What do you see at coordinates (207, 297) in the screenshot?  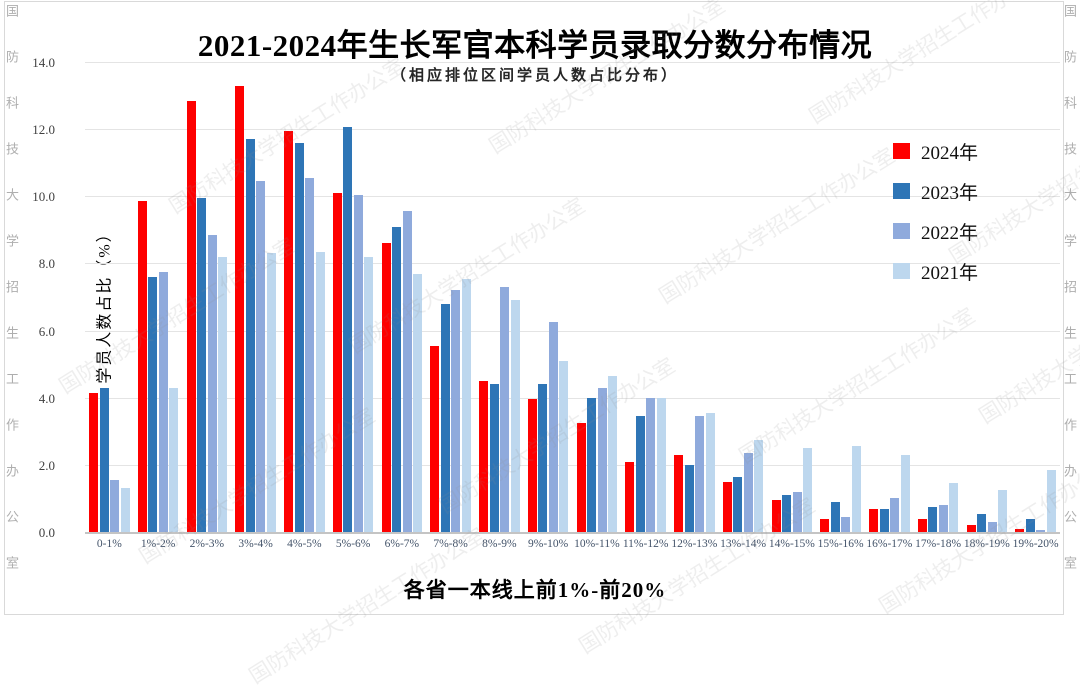 I see `bar-group-2%-3%` at bounding box center [207, 297].